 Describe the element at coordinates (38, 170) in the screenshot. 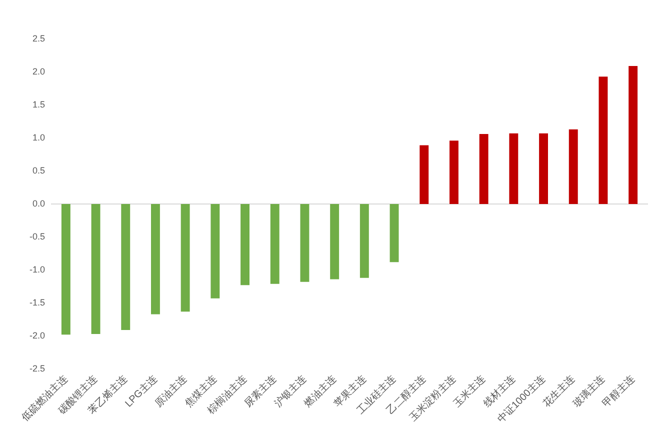

I see `y-tick-label: 0.5` at that location.